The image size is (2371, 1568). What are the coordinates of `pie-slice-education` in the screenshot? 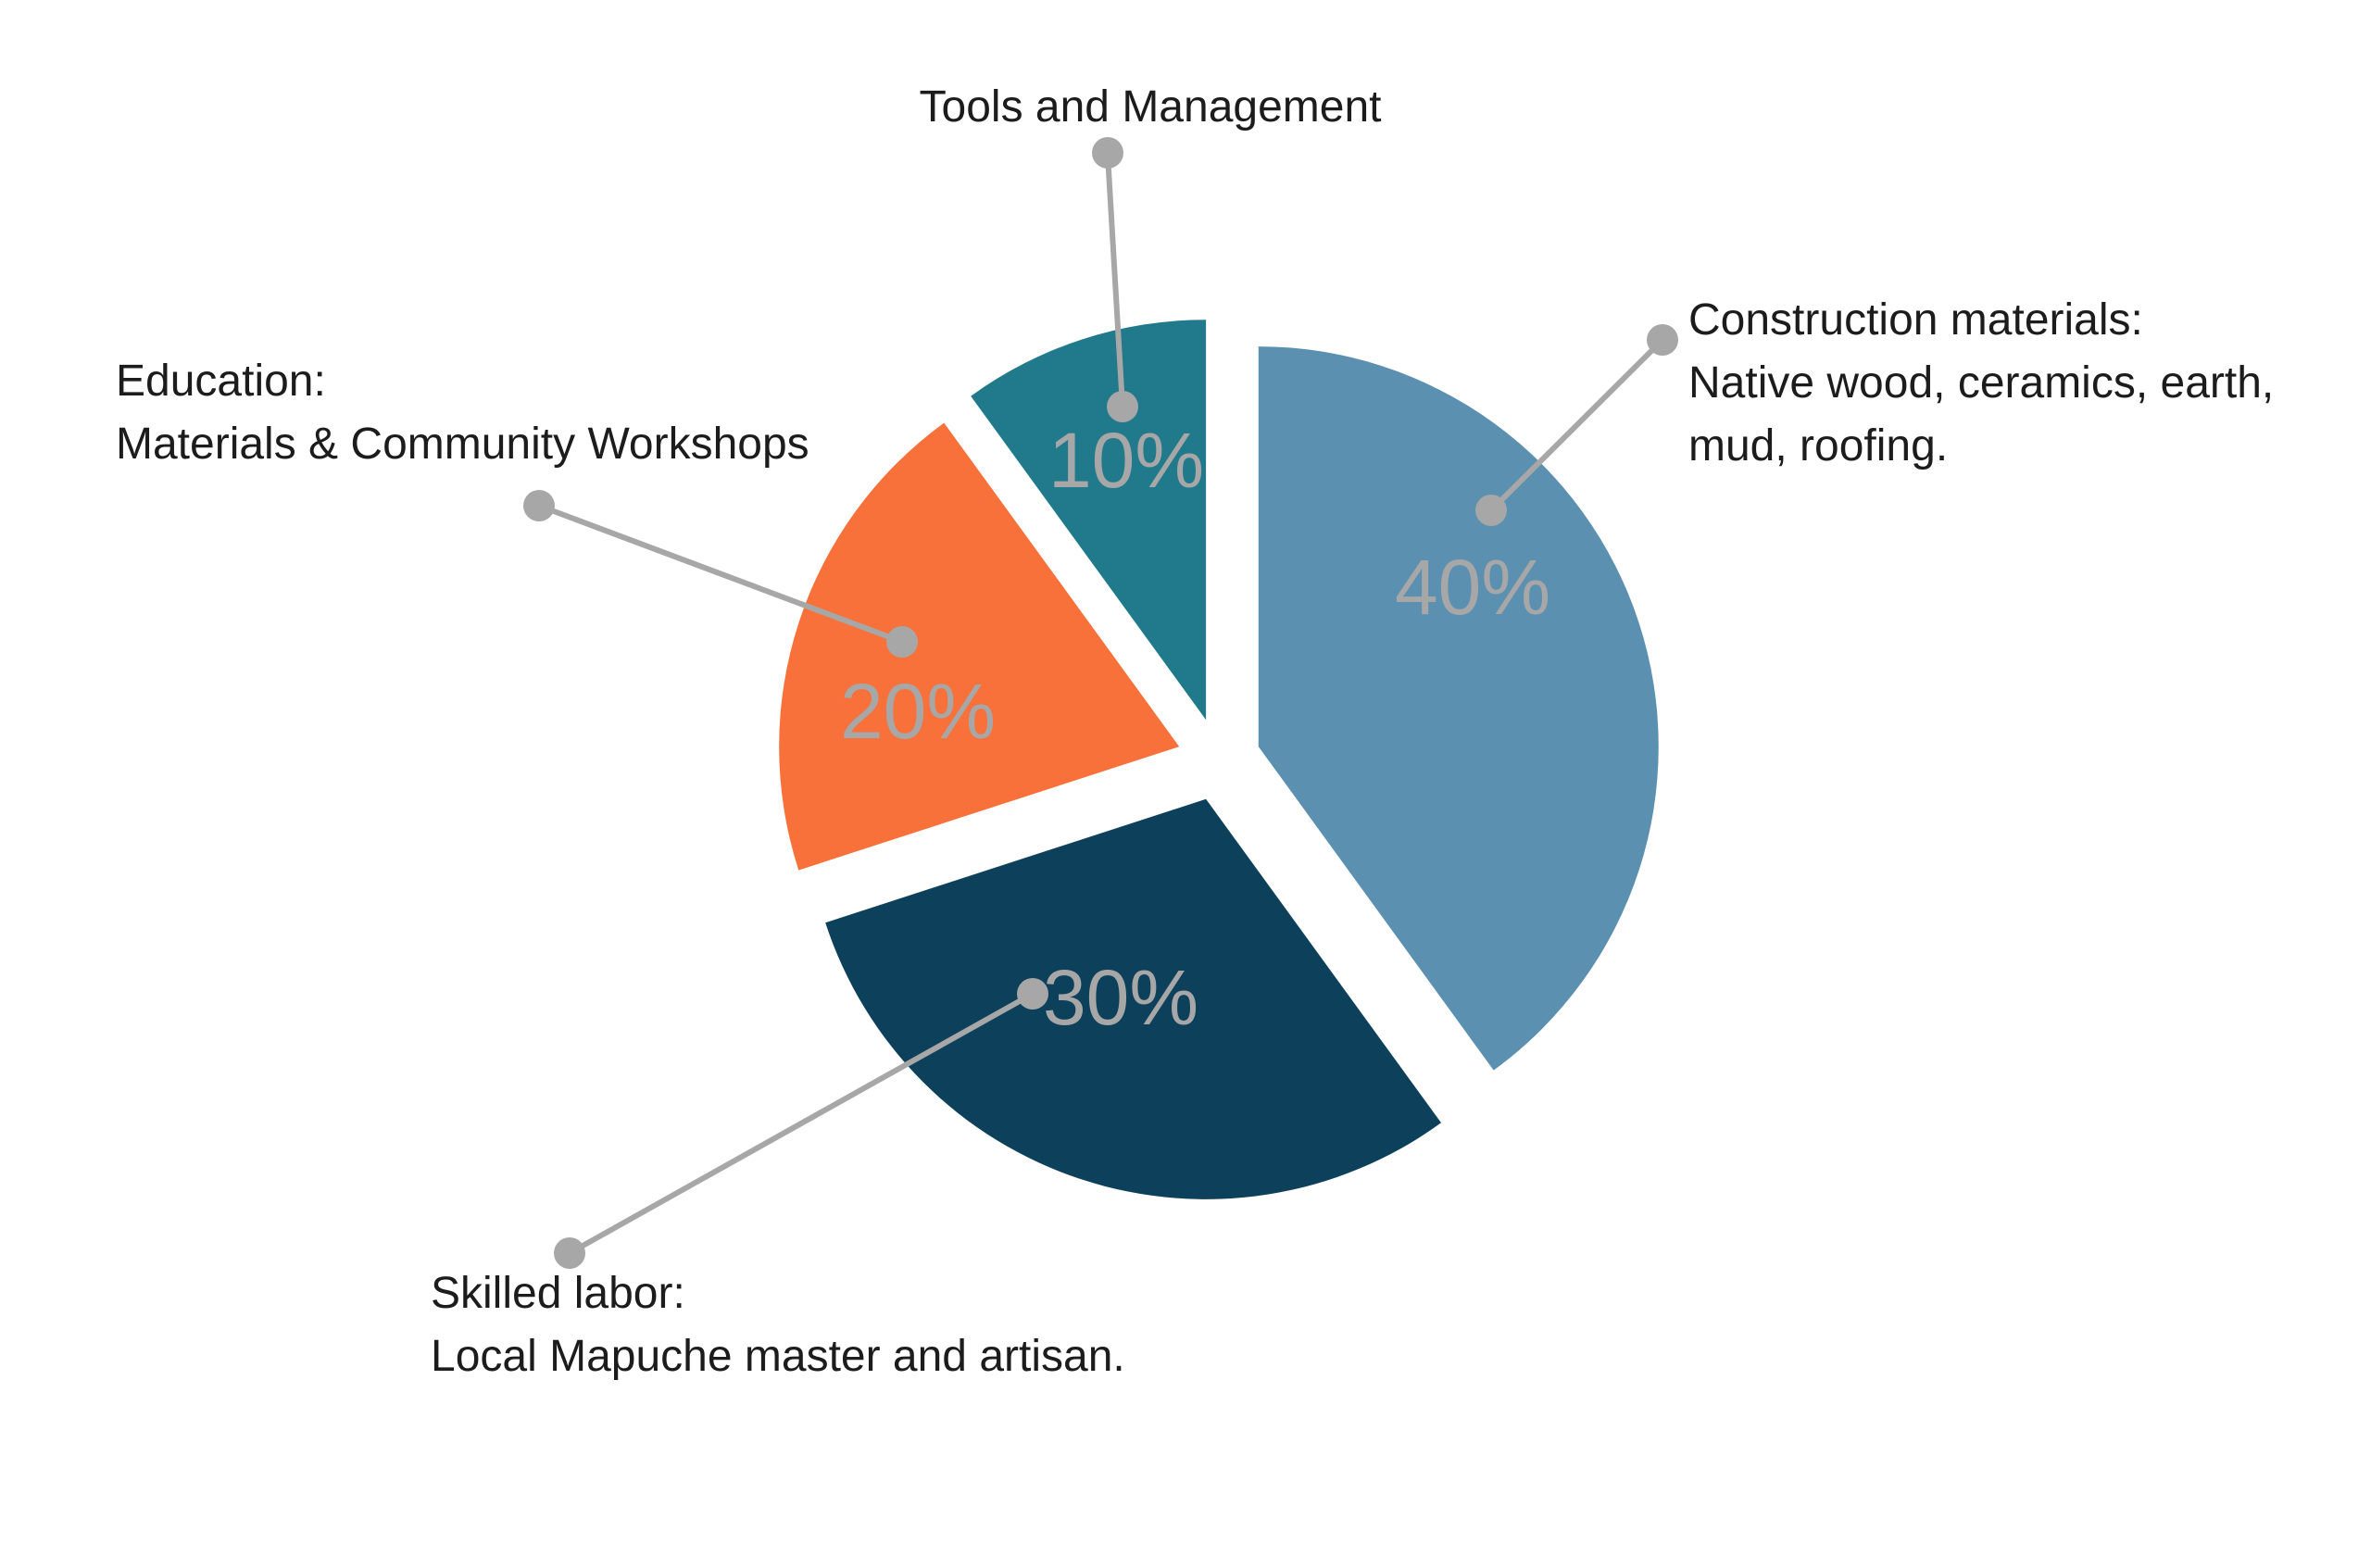 It's located at (979, 646).